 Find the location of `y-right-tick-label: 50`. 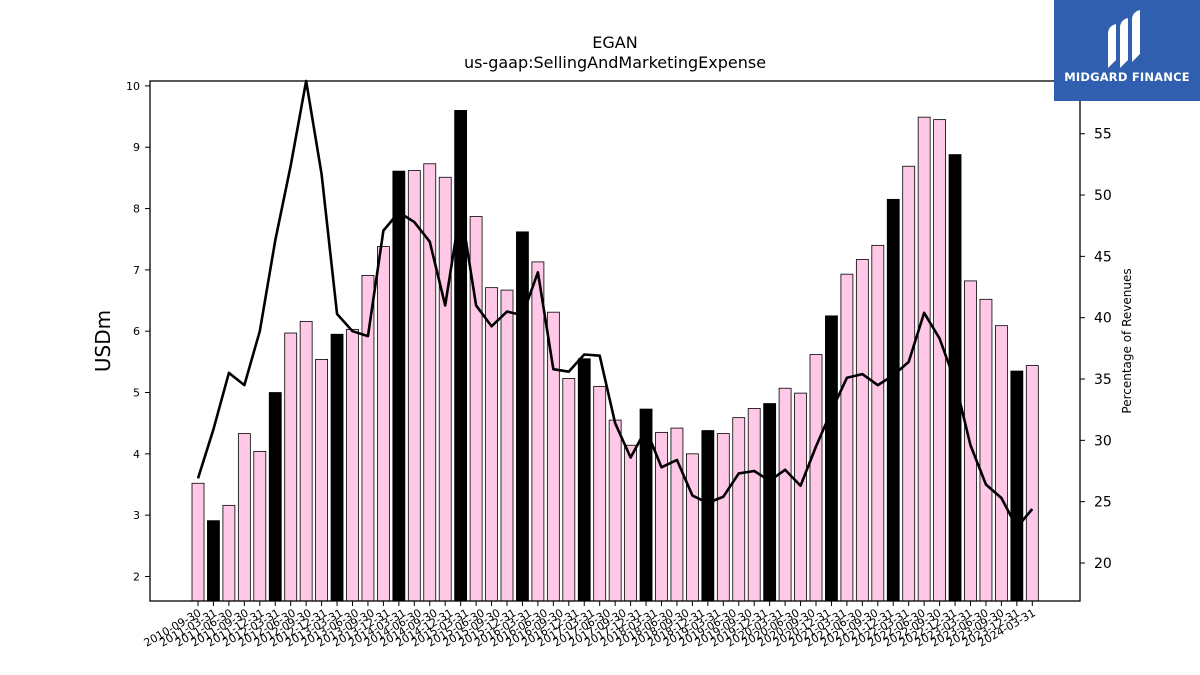

y-right-tick-label: 50 is located at coordinates (1103, 196).